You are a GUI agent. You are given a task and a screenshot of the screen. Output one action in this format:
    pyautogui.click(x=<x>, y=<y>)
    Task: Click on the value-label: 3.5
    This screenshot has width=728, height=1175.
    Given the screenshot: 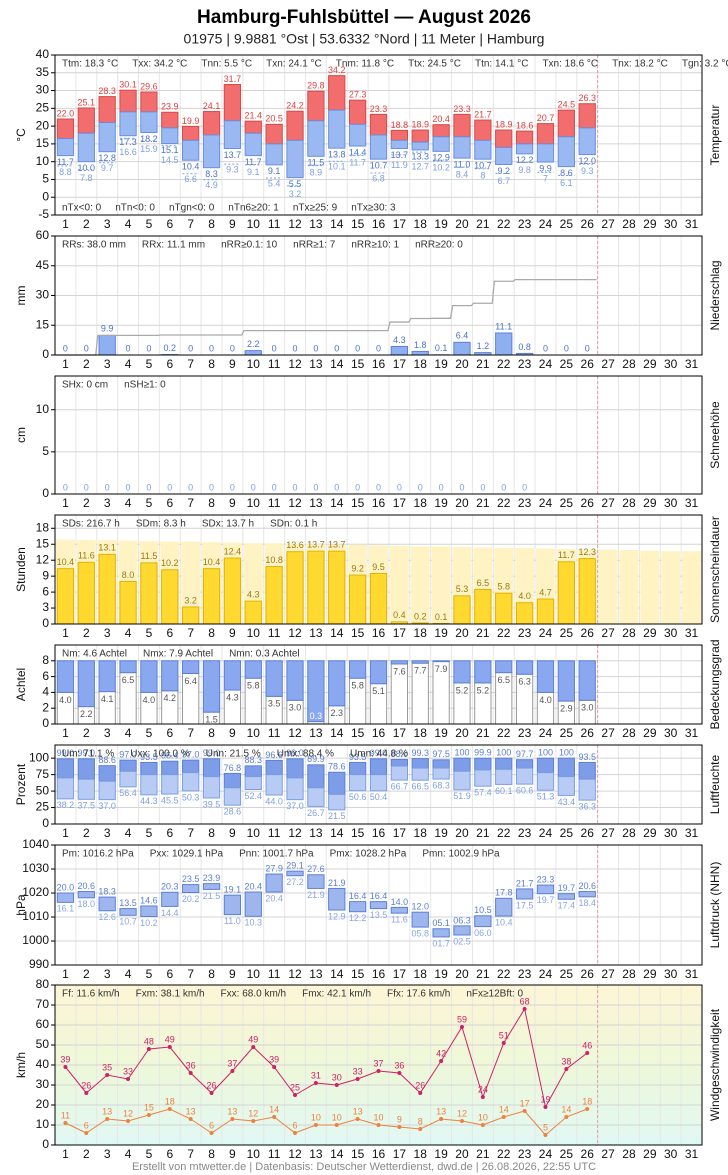 What is the action you would take?
    pyautogui.click(x=274, y=704)
    